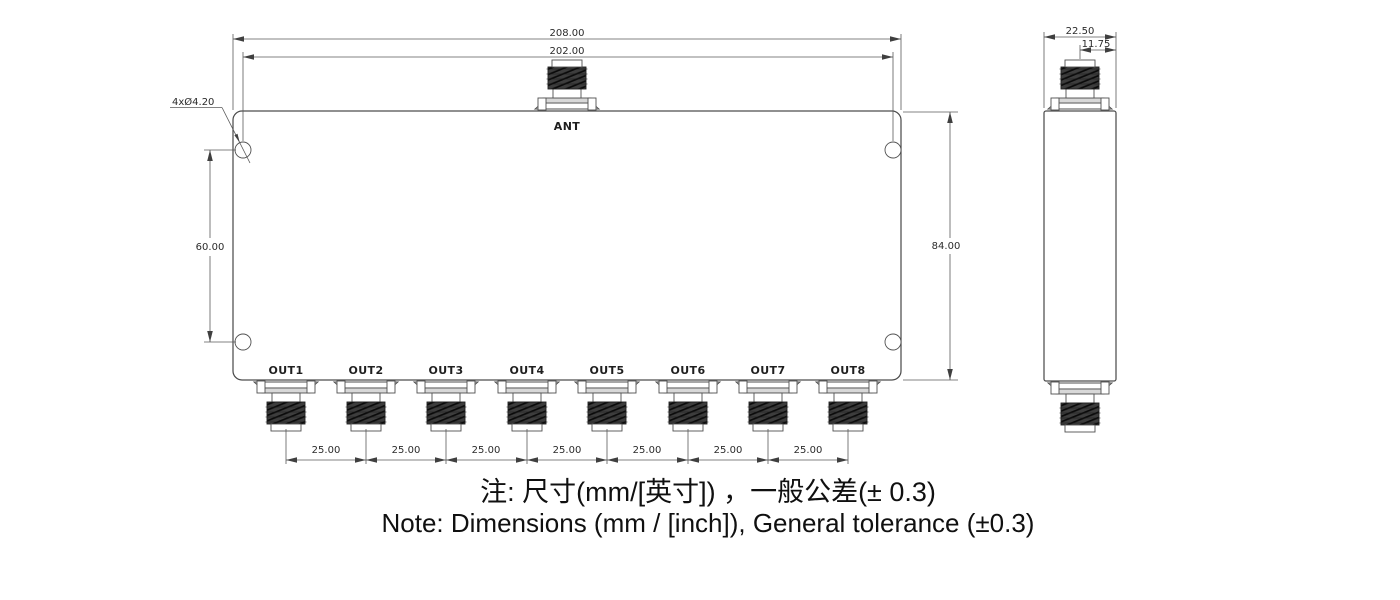 The width and height of the screenshot is (1400, 600). What do you see at coordinates (767, 370) in the screenshot?
I see `out7-label: OUT7` at bounding box center [767, 370].